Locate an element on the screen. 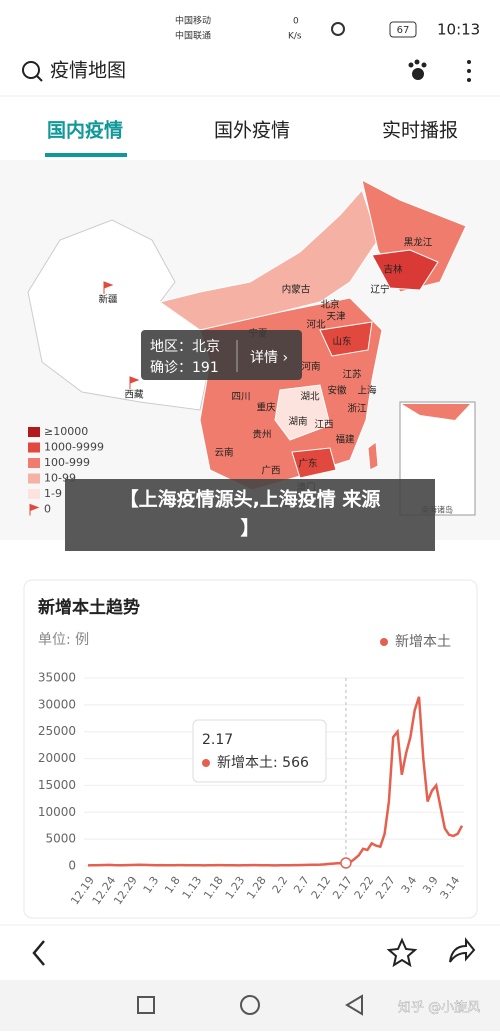 The height and width of the screenshot is (1035, 500). province-label: 山东 is located at coordinates (341, 342).